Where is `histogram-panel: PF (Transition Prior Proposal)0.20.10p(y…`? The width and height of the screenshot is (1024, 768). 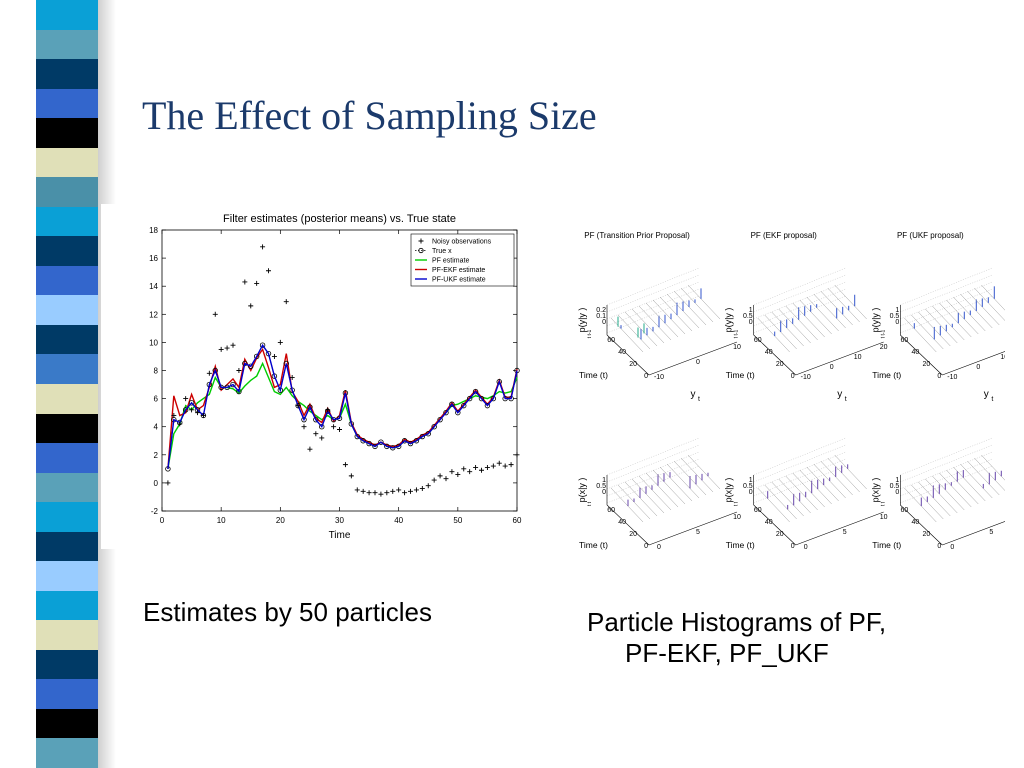
histogram-panel: PF (Transition Prior Proposal)0.20.10p(y… is located at coordinates (659, 317).